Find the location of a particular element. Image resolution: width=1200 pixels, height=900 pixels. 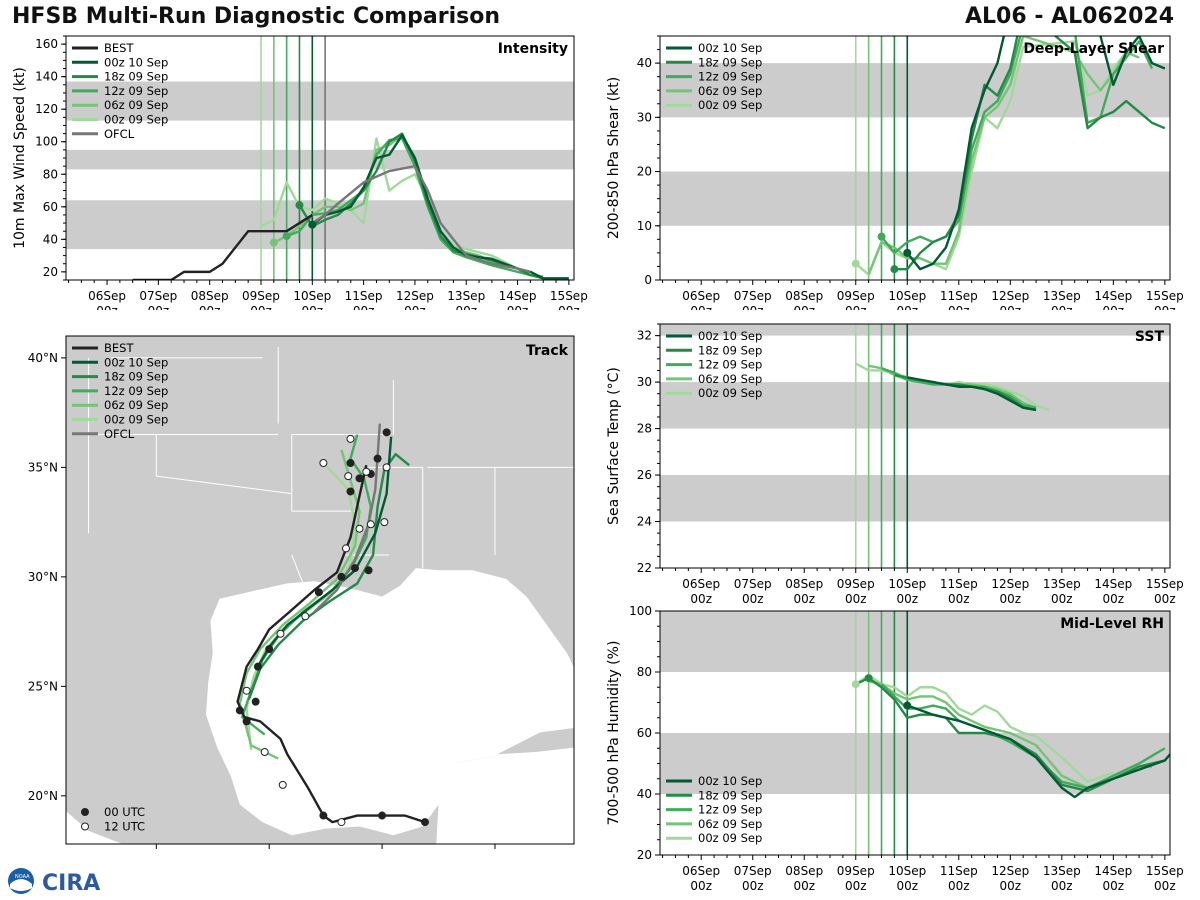

y-tick-label: 80 is located at coordinates (50, 174).